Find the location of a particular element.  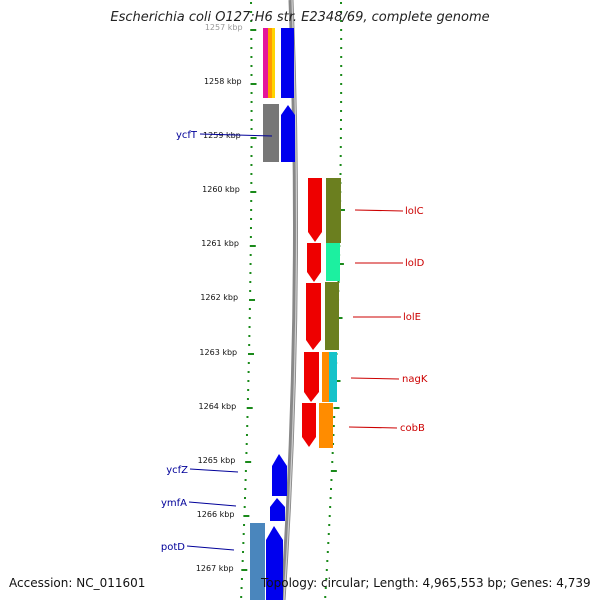

gene-label: nagK is located at coordinates (415, 379).